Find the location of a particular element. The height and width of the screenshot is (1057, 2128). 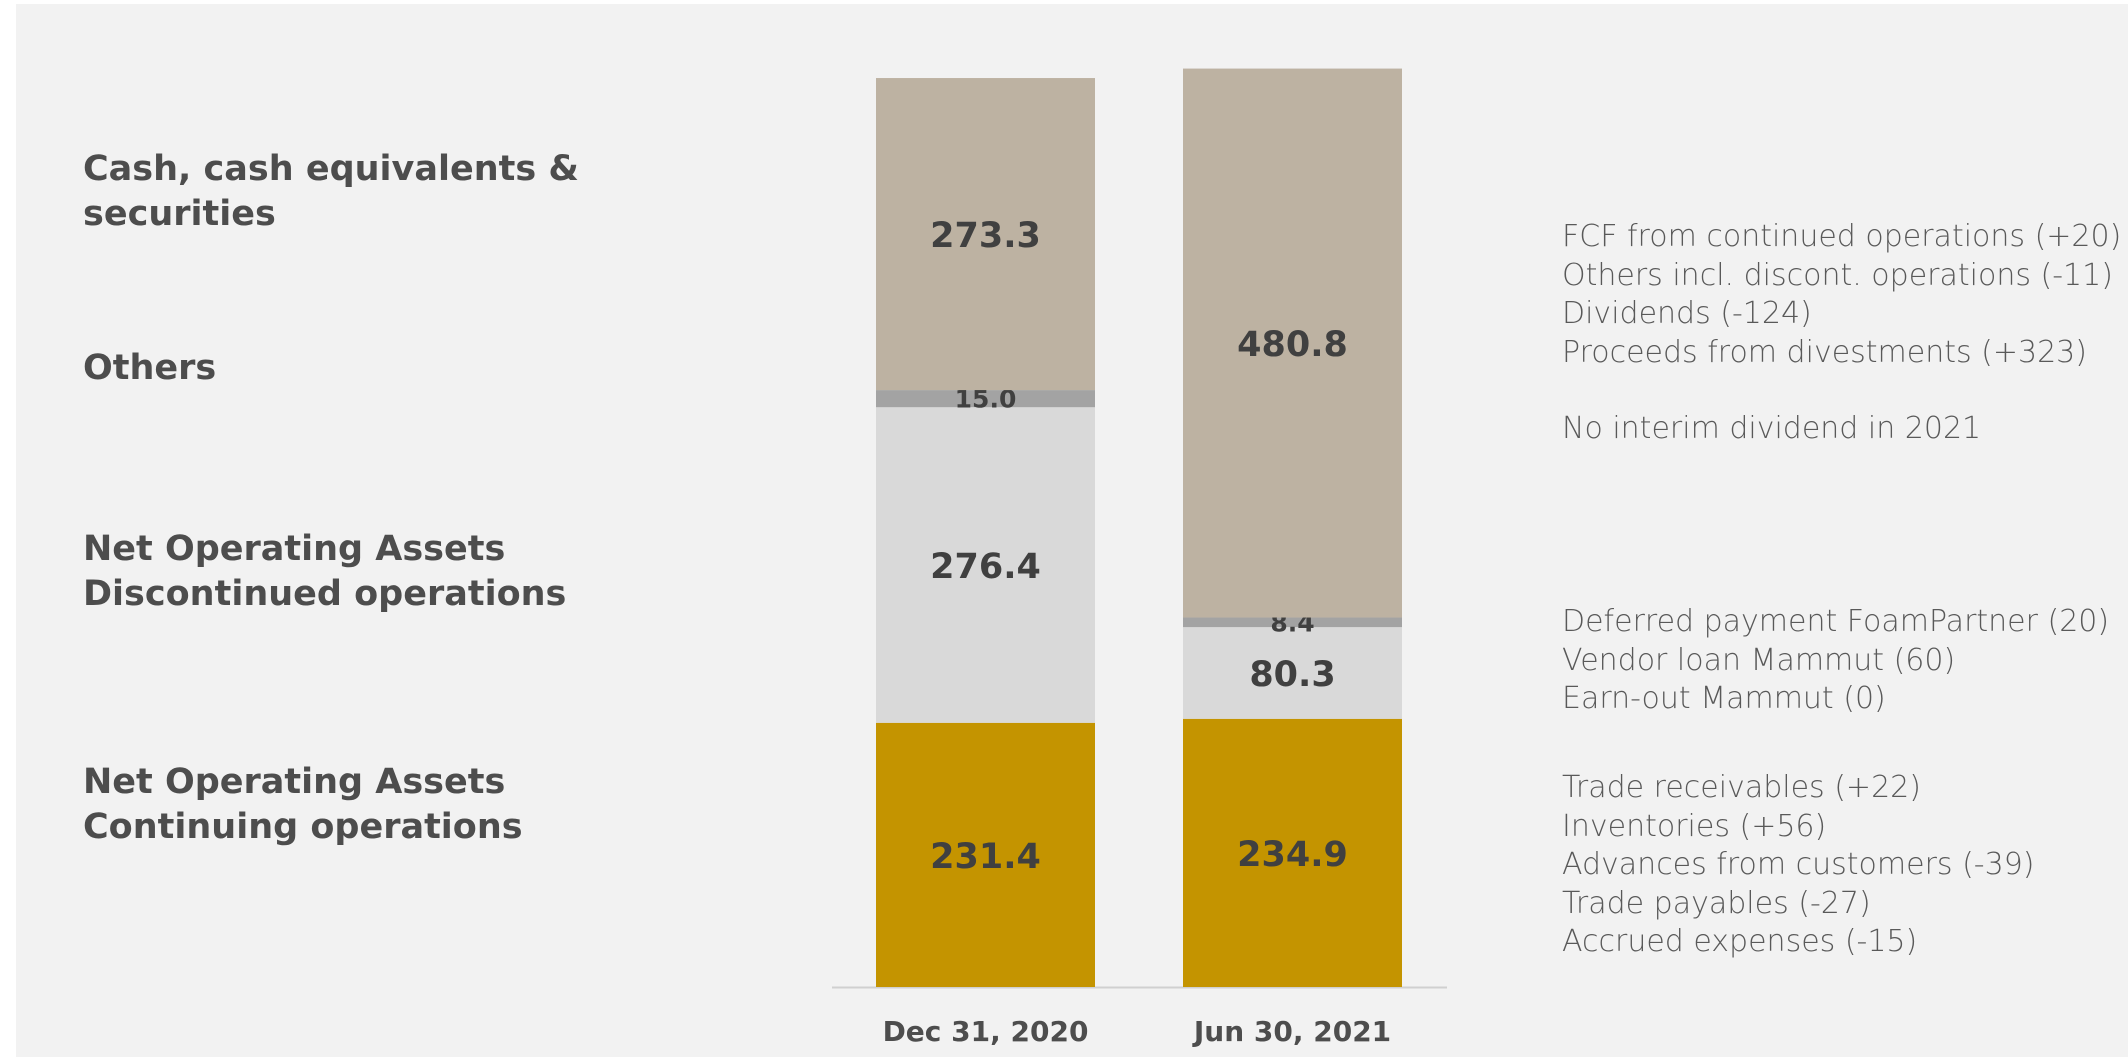

label-cash: Cash, cash equivalents & securities is located at coordinates (331, 191).